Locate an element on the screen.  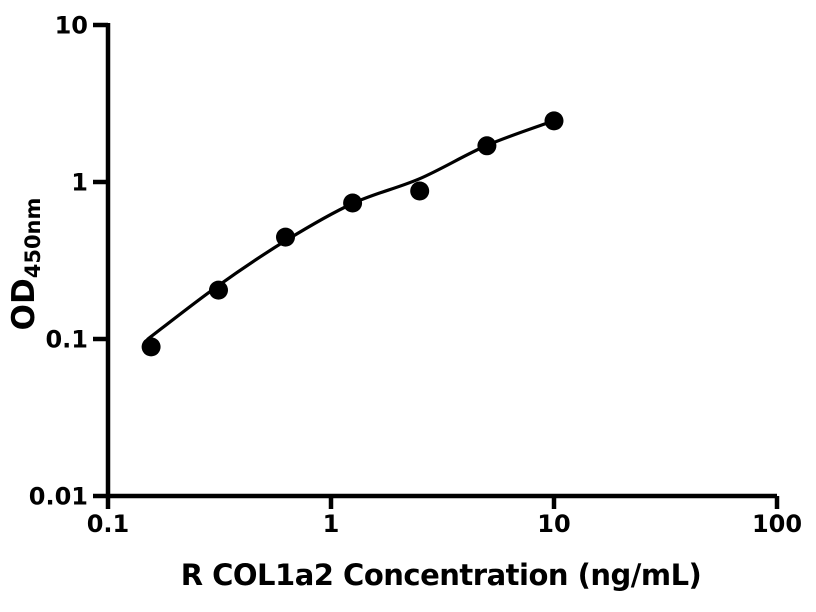
x-axis-tick-label: 100 is located at coordinates (777, 524).